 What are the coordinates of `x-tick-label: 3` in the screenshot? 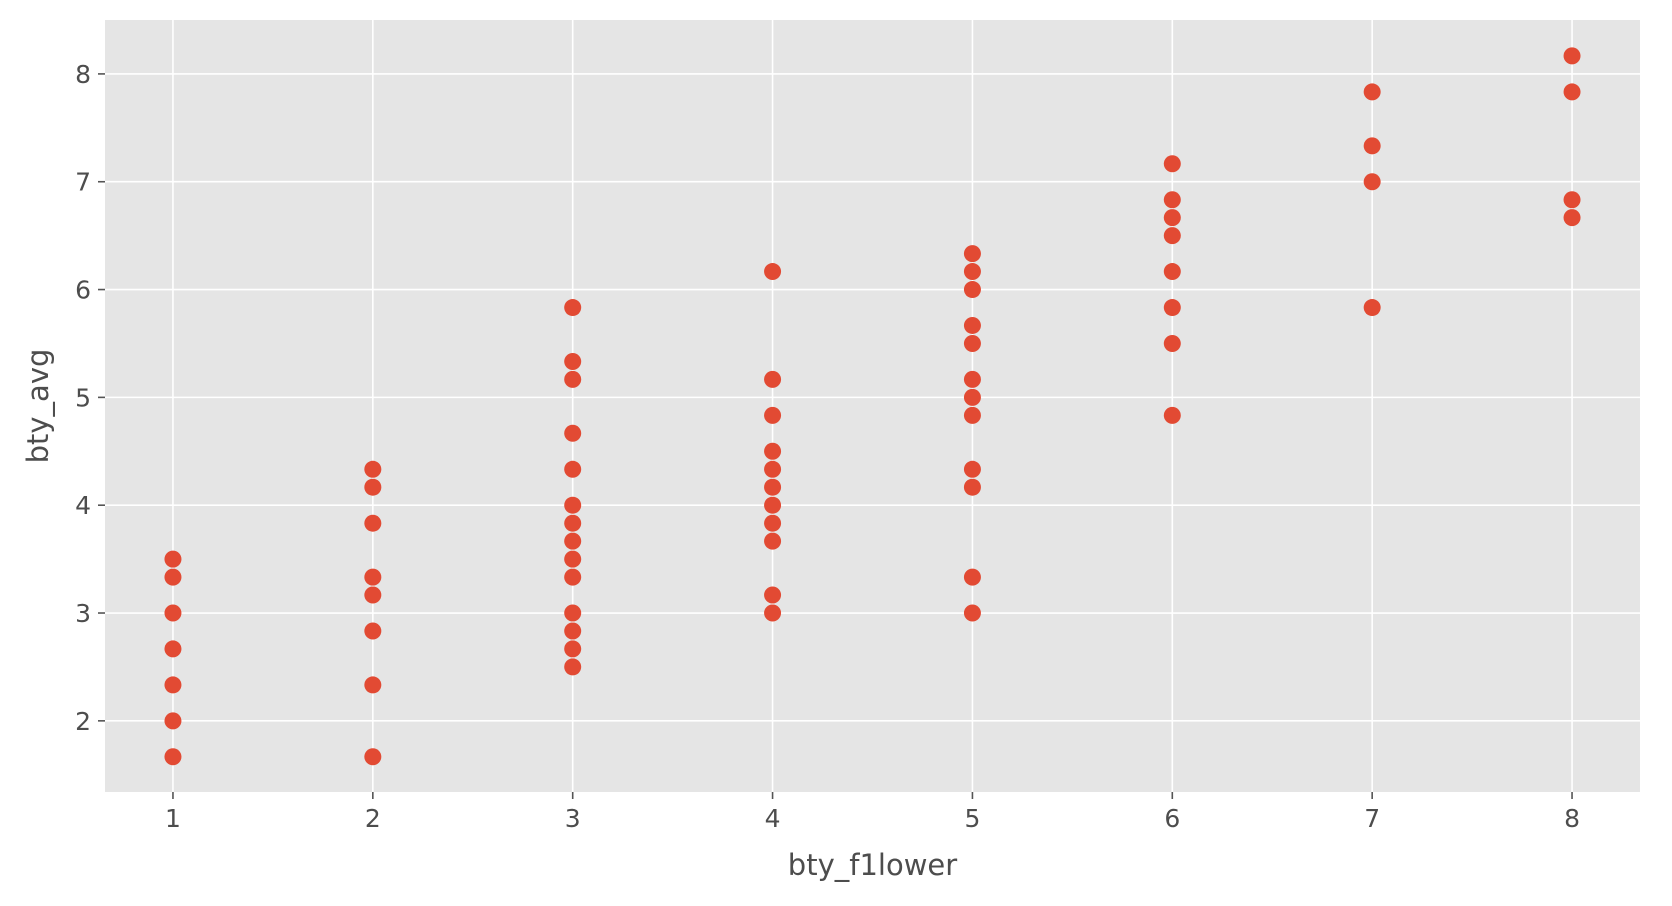 It's located at (573, 818).